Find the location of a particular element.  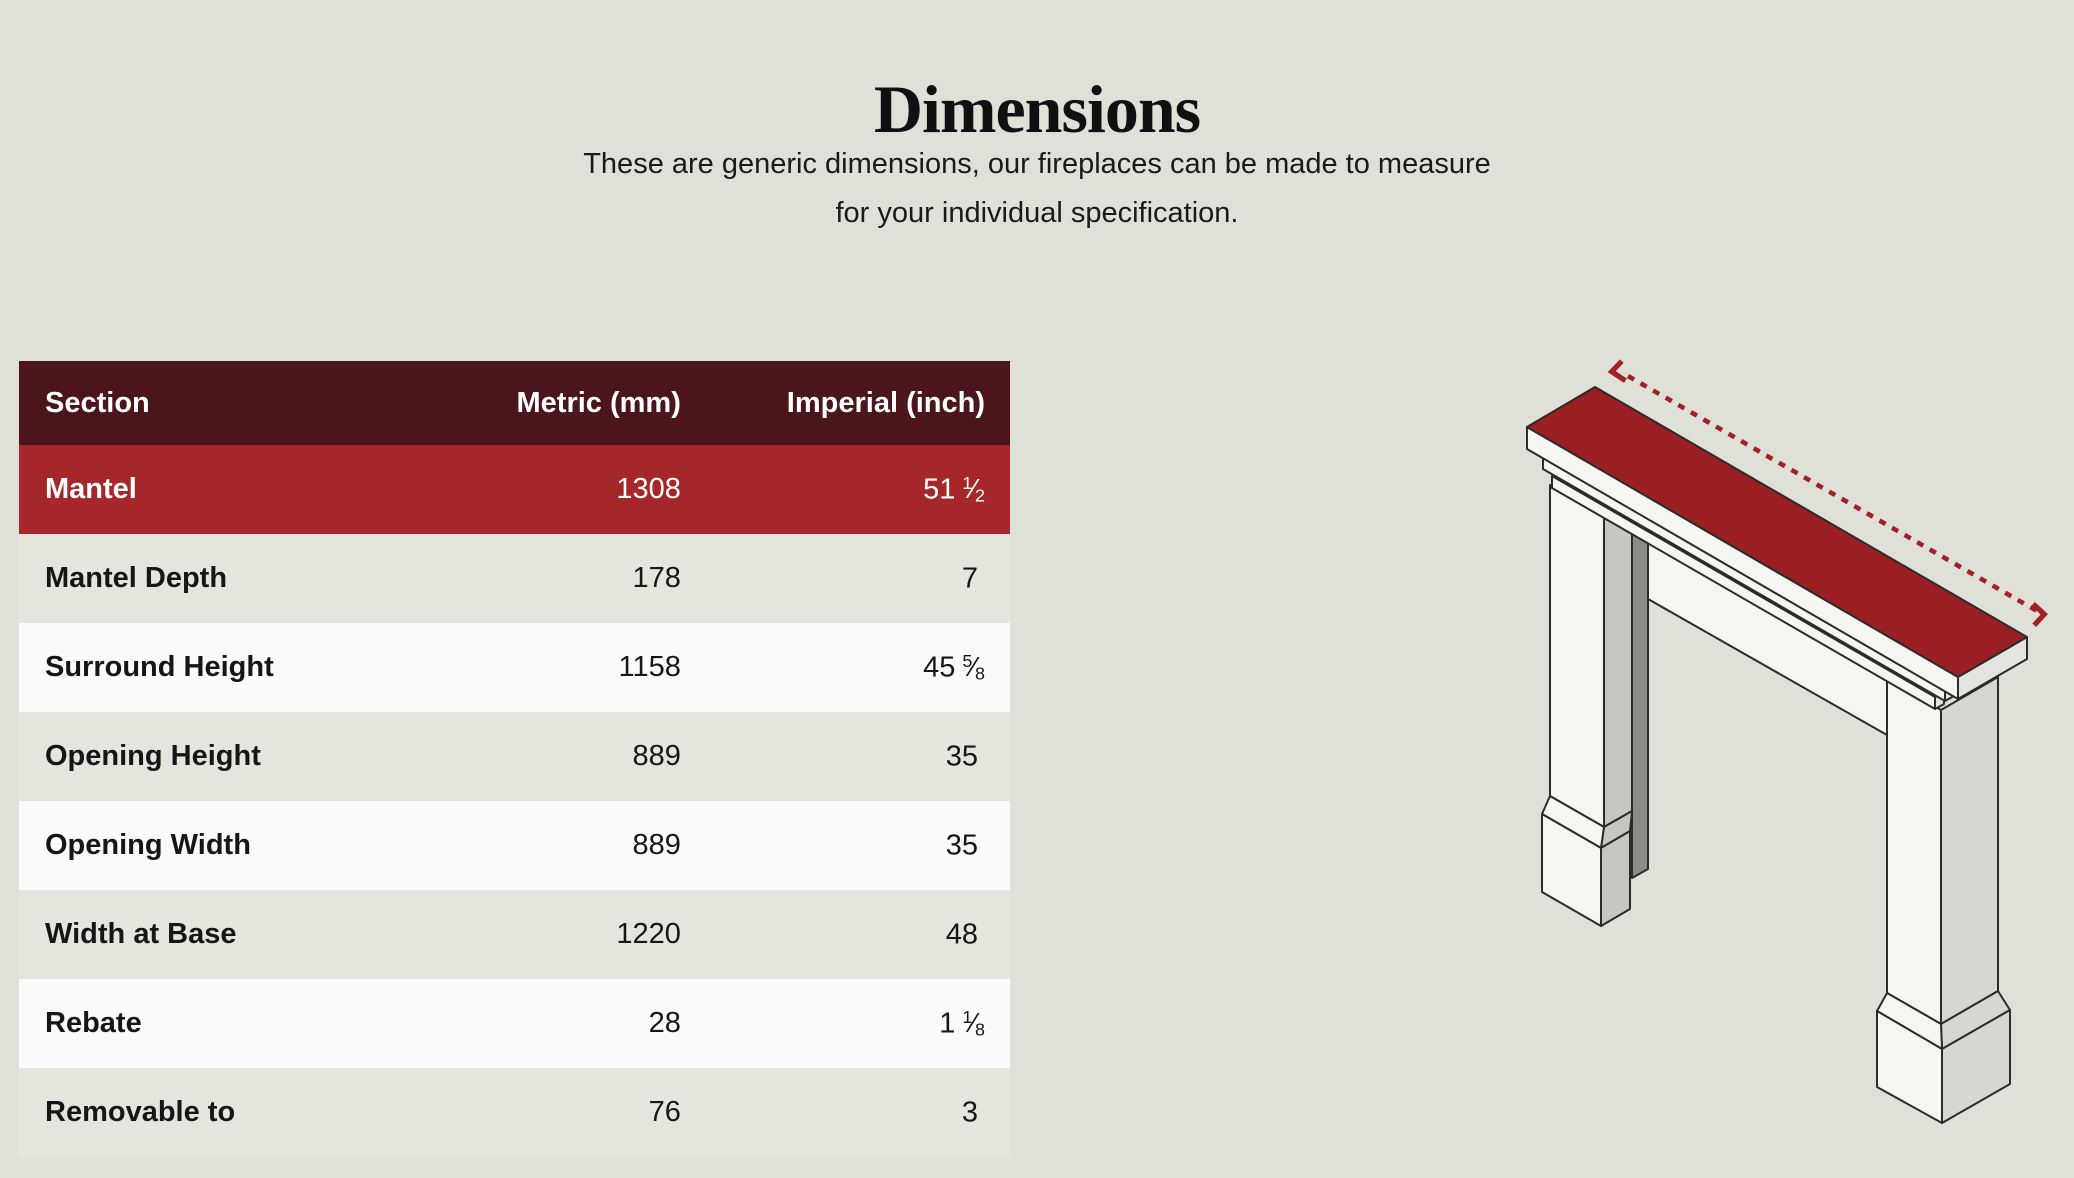

header-metric: Metric (mm) is located at coordinates (554, 403).